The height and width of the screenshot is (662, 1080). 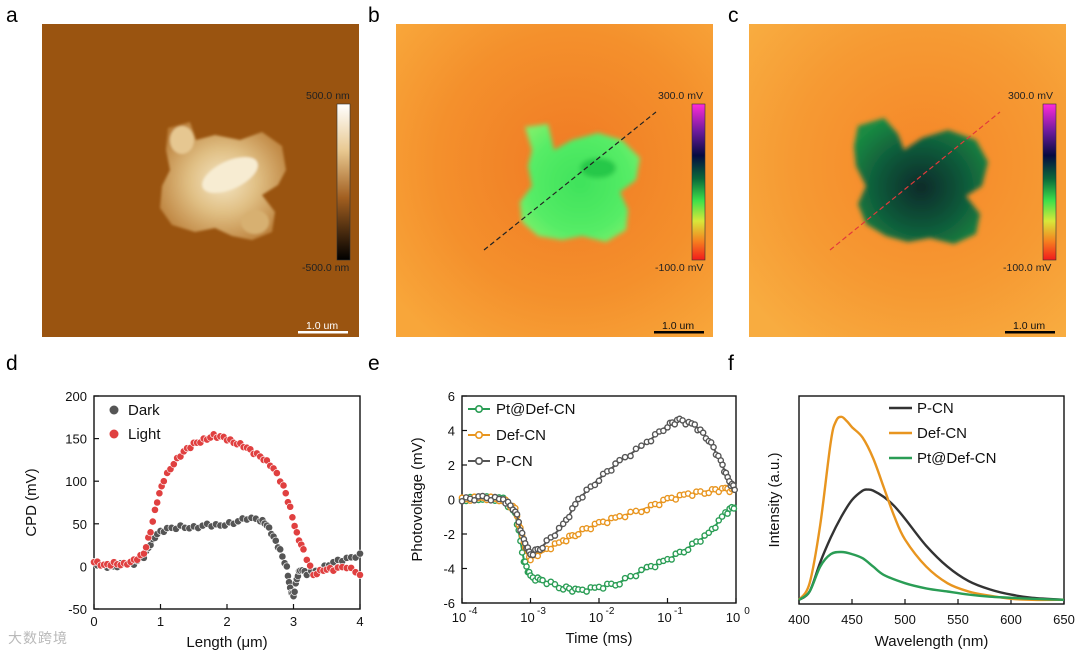 I want to click on y-tick-label: 50, so click(x=80, y=524).